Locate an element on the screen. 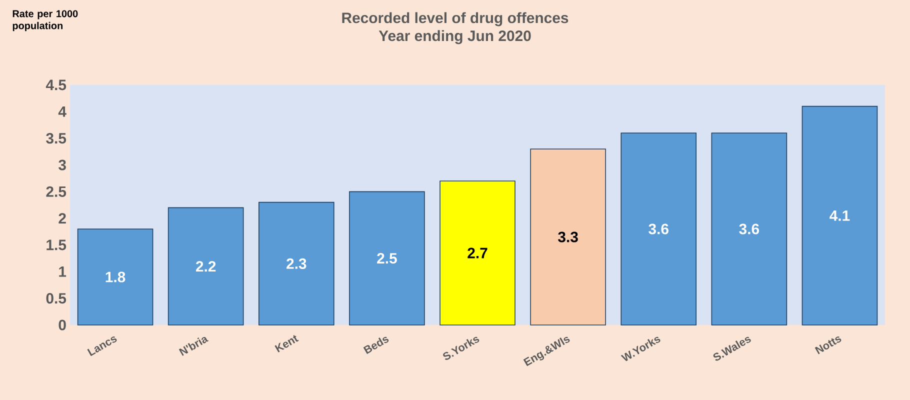 The height and width of the screenshot is (400, 910). data-label: 2.3 is located at coordinates (296, 263).